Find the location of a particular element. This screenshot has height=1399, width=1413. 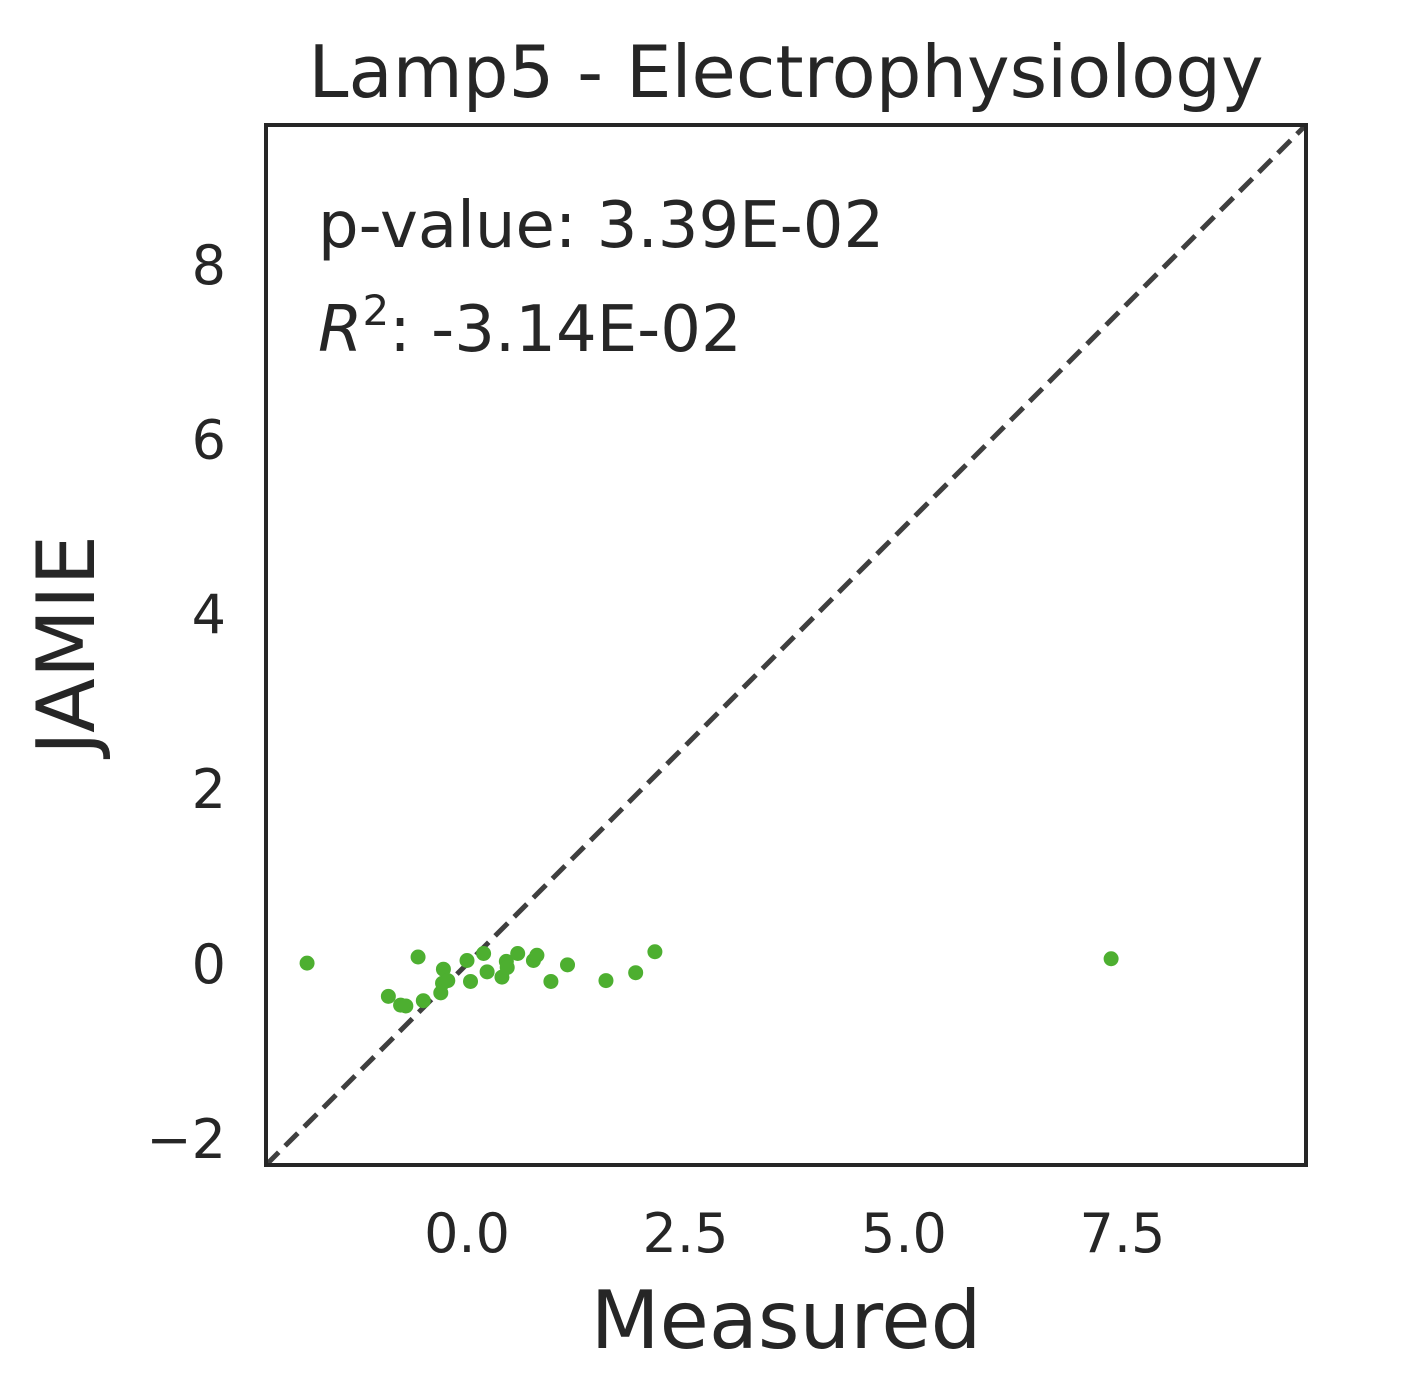

y-tick-label-5: 6 is located at coordinates (209, 440).